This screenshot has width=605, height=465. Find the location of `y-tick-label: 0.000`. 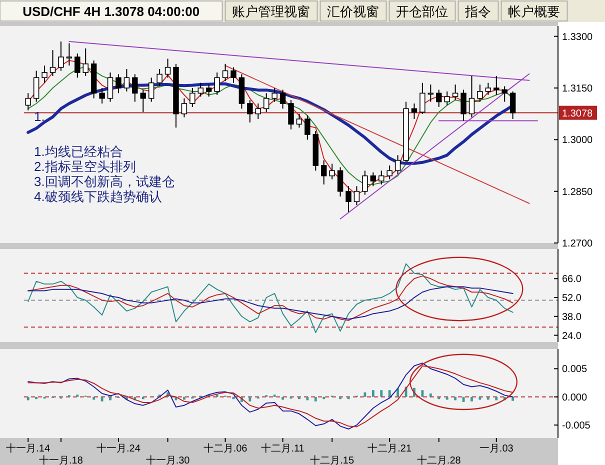

y-tick-label: 0.000 is located at coordinates (575, 398).